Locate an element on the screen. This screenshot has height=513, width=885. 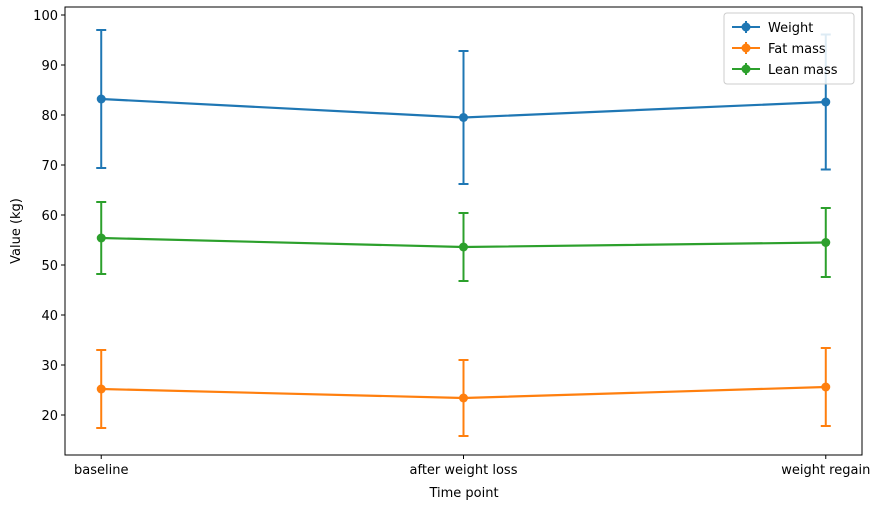
legend-label: Fat mass is located at coordinates (797, 49).